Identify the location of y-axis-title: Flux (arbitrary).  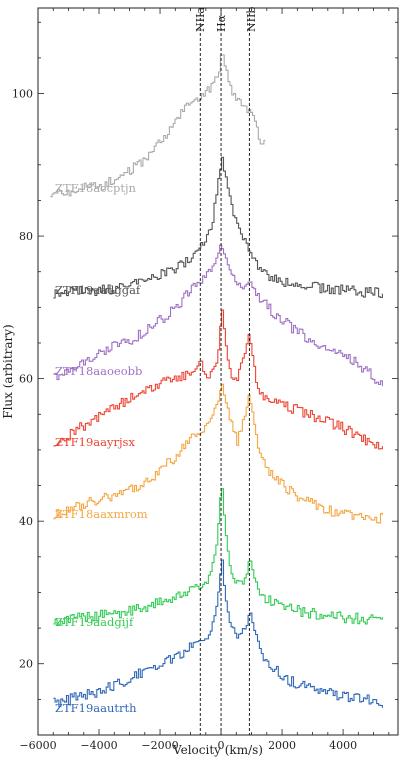
(8, 371).